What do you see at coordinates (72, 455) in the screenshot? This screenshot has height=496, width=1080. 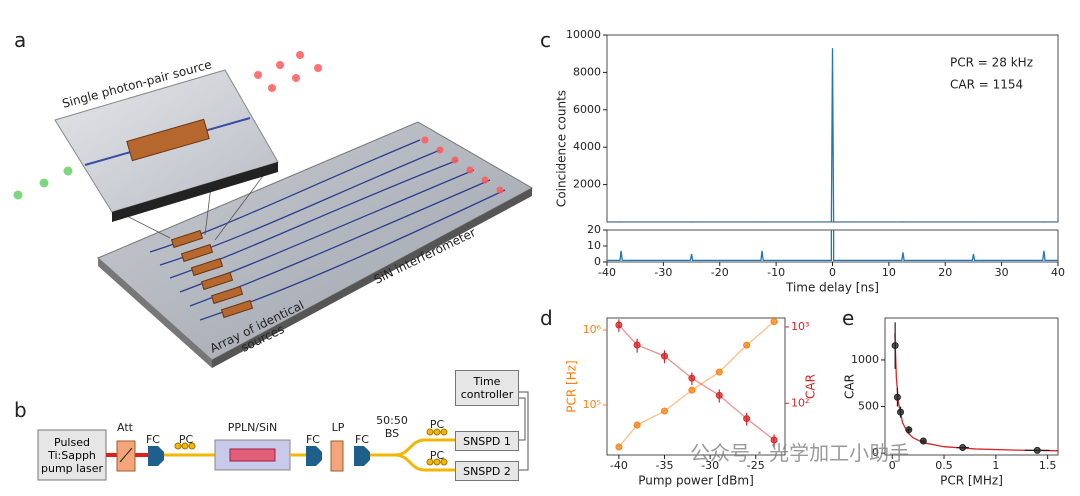 I see `laser-label: Pulsed Ti:Sapph pump laser` at bounding box center [72, 455].